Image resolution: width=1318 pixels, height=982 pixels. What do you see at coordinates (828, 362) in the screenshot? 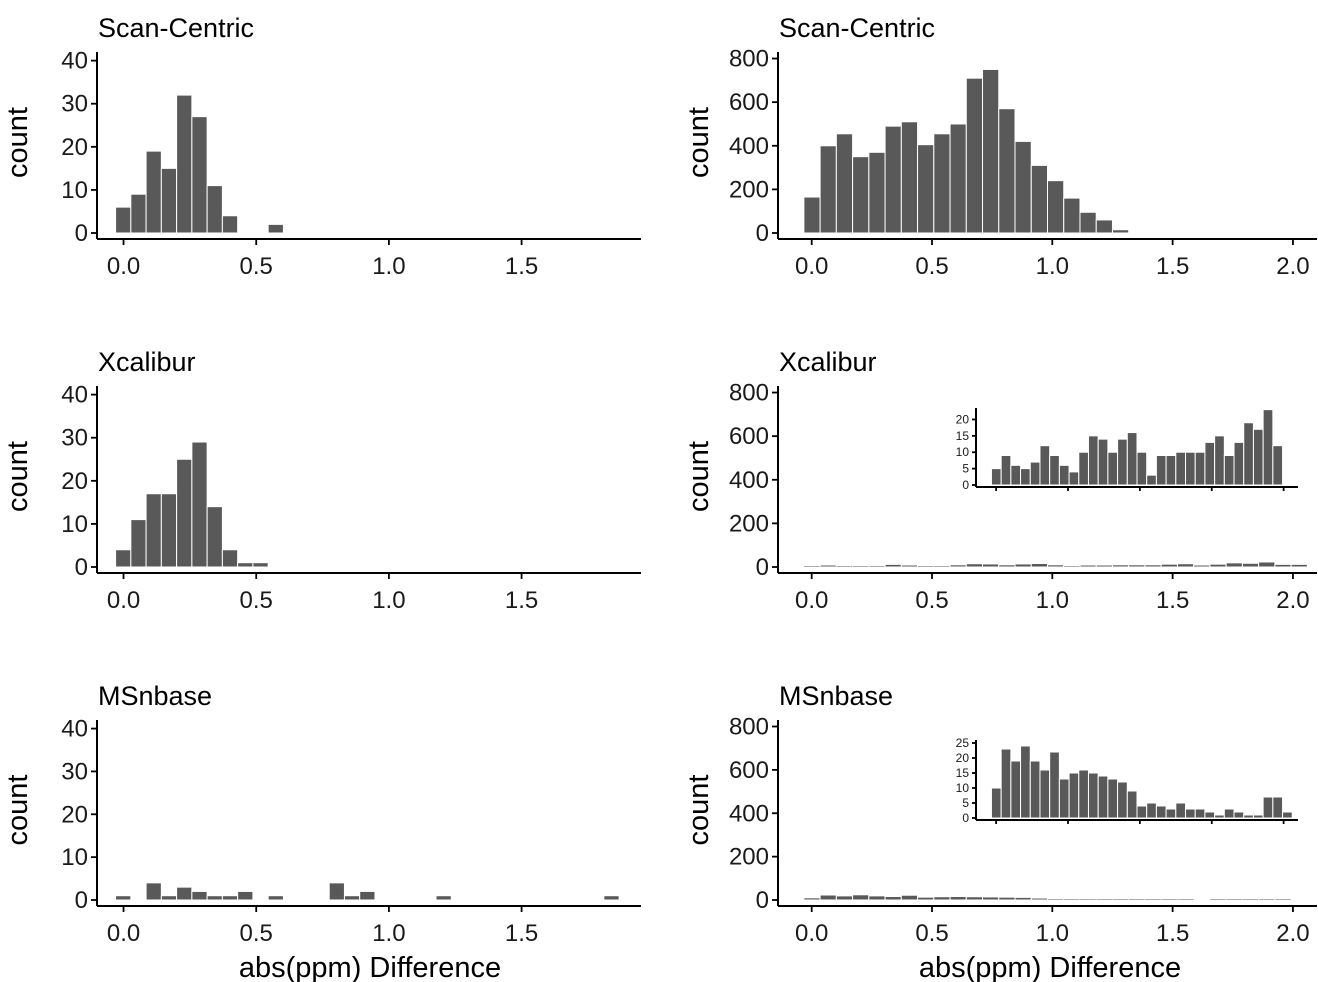
I see `panel-title: Xcalibur` at bounding box center [828, 362].